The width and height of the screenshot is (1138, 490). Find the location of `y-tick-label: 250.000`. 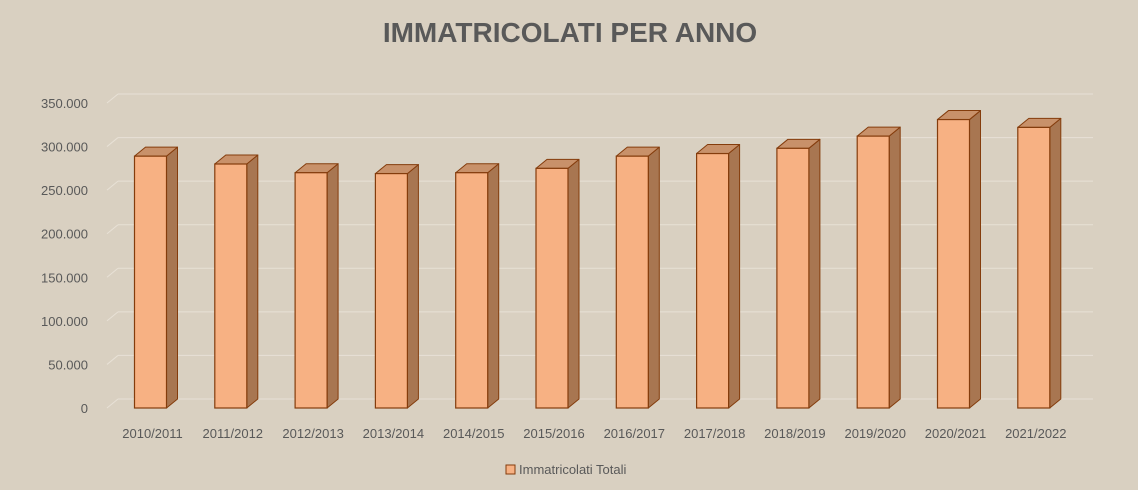

y-tick-label: 250.000 is located at coordinates (64, 190).